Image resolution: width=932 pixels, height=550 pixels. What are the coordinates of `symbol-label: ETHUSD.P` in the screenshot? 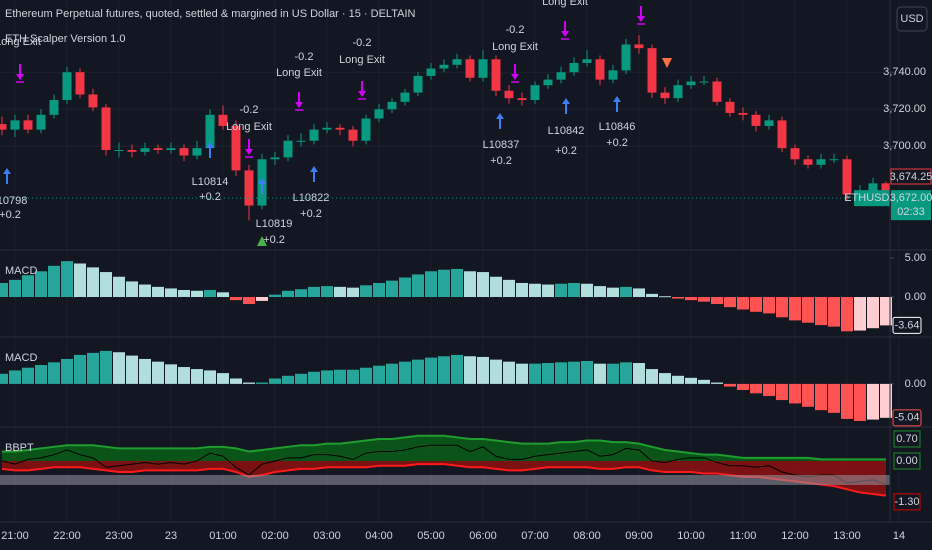 It's located at (872, 198).